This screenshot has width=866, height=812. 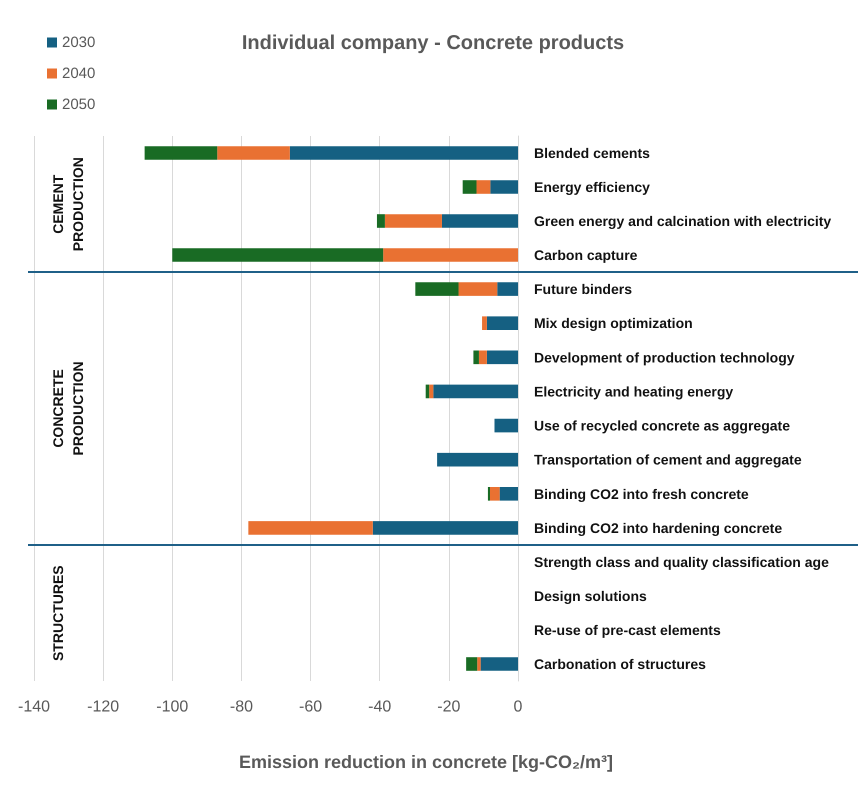 I want to click on x-tick-label: -140, so click(x=34, y=707).